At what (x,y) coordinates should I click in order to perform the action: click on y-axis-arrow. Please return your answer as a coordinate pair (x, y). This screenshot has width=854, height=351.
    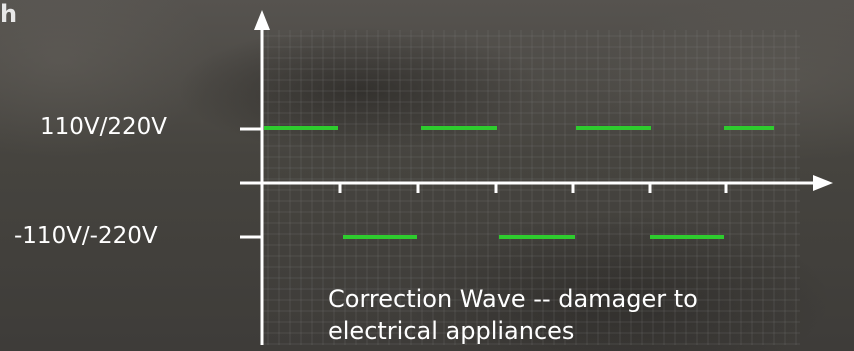
    Looking at the image, I should click on (262, 20).